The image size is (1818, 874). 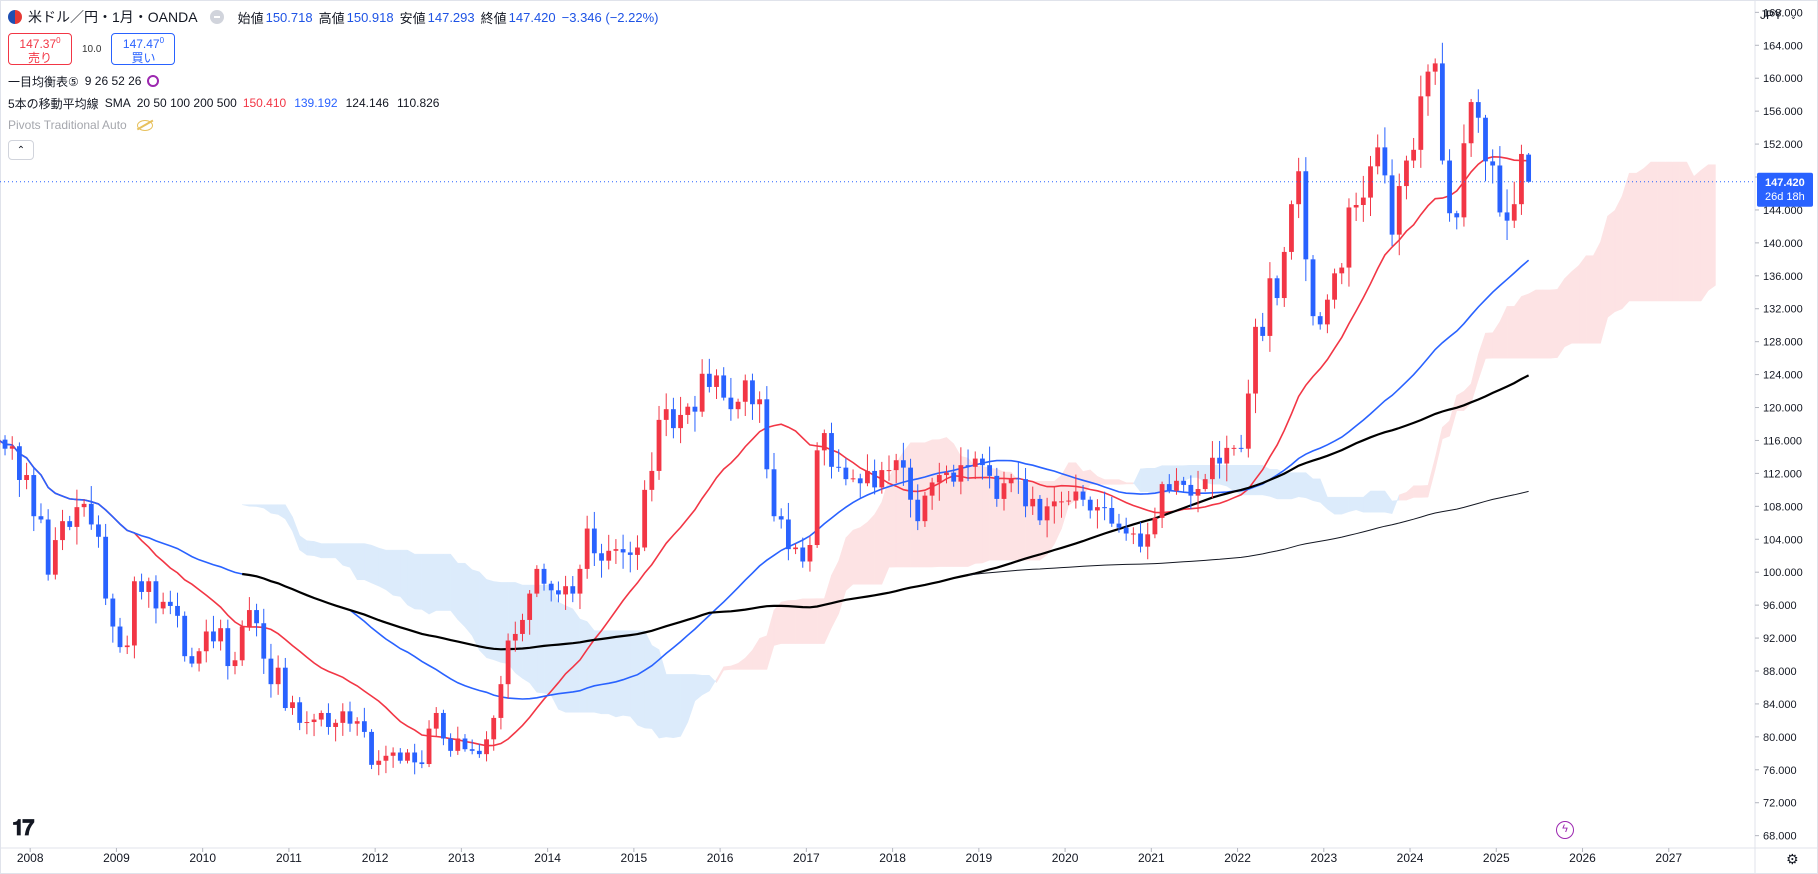 What do you see at coordinates (333, 125) in the screenshot?
I see `pivots-legend: Pivots Traditional Auto` at bounding box center [333, 125].